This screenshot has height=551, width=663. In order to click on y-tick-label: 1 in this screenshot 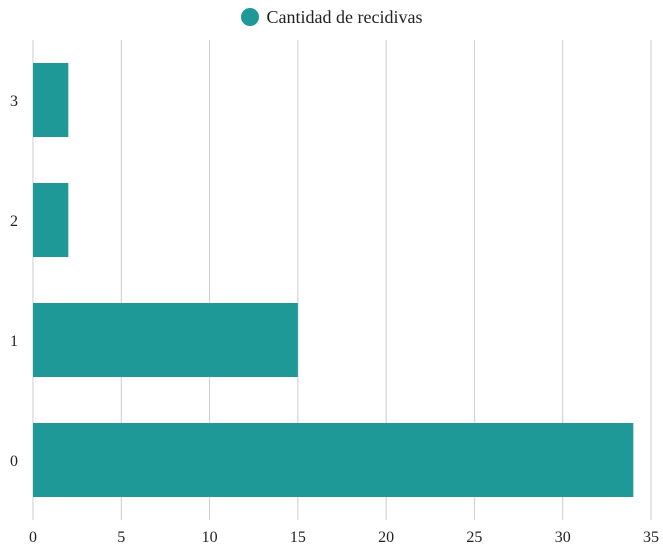, I will do `click(14, 341)`.